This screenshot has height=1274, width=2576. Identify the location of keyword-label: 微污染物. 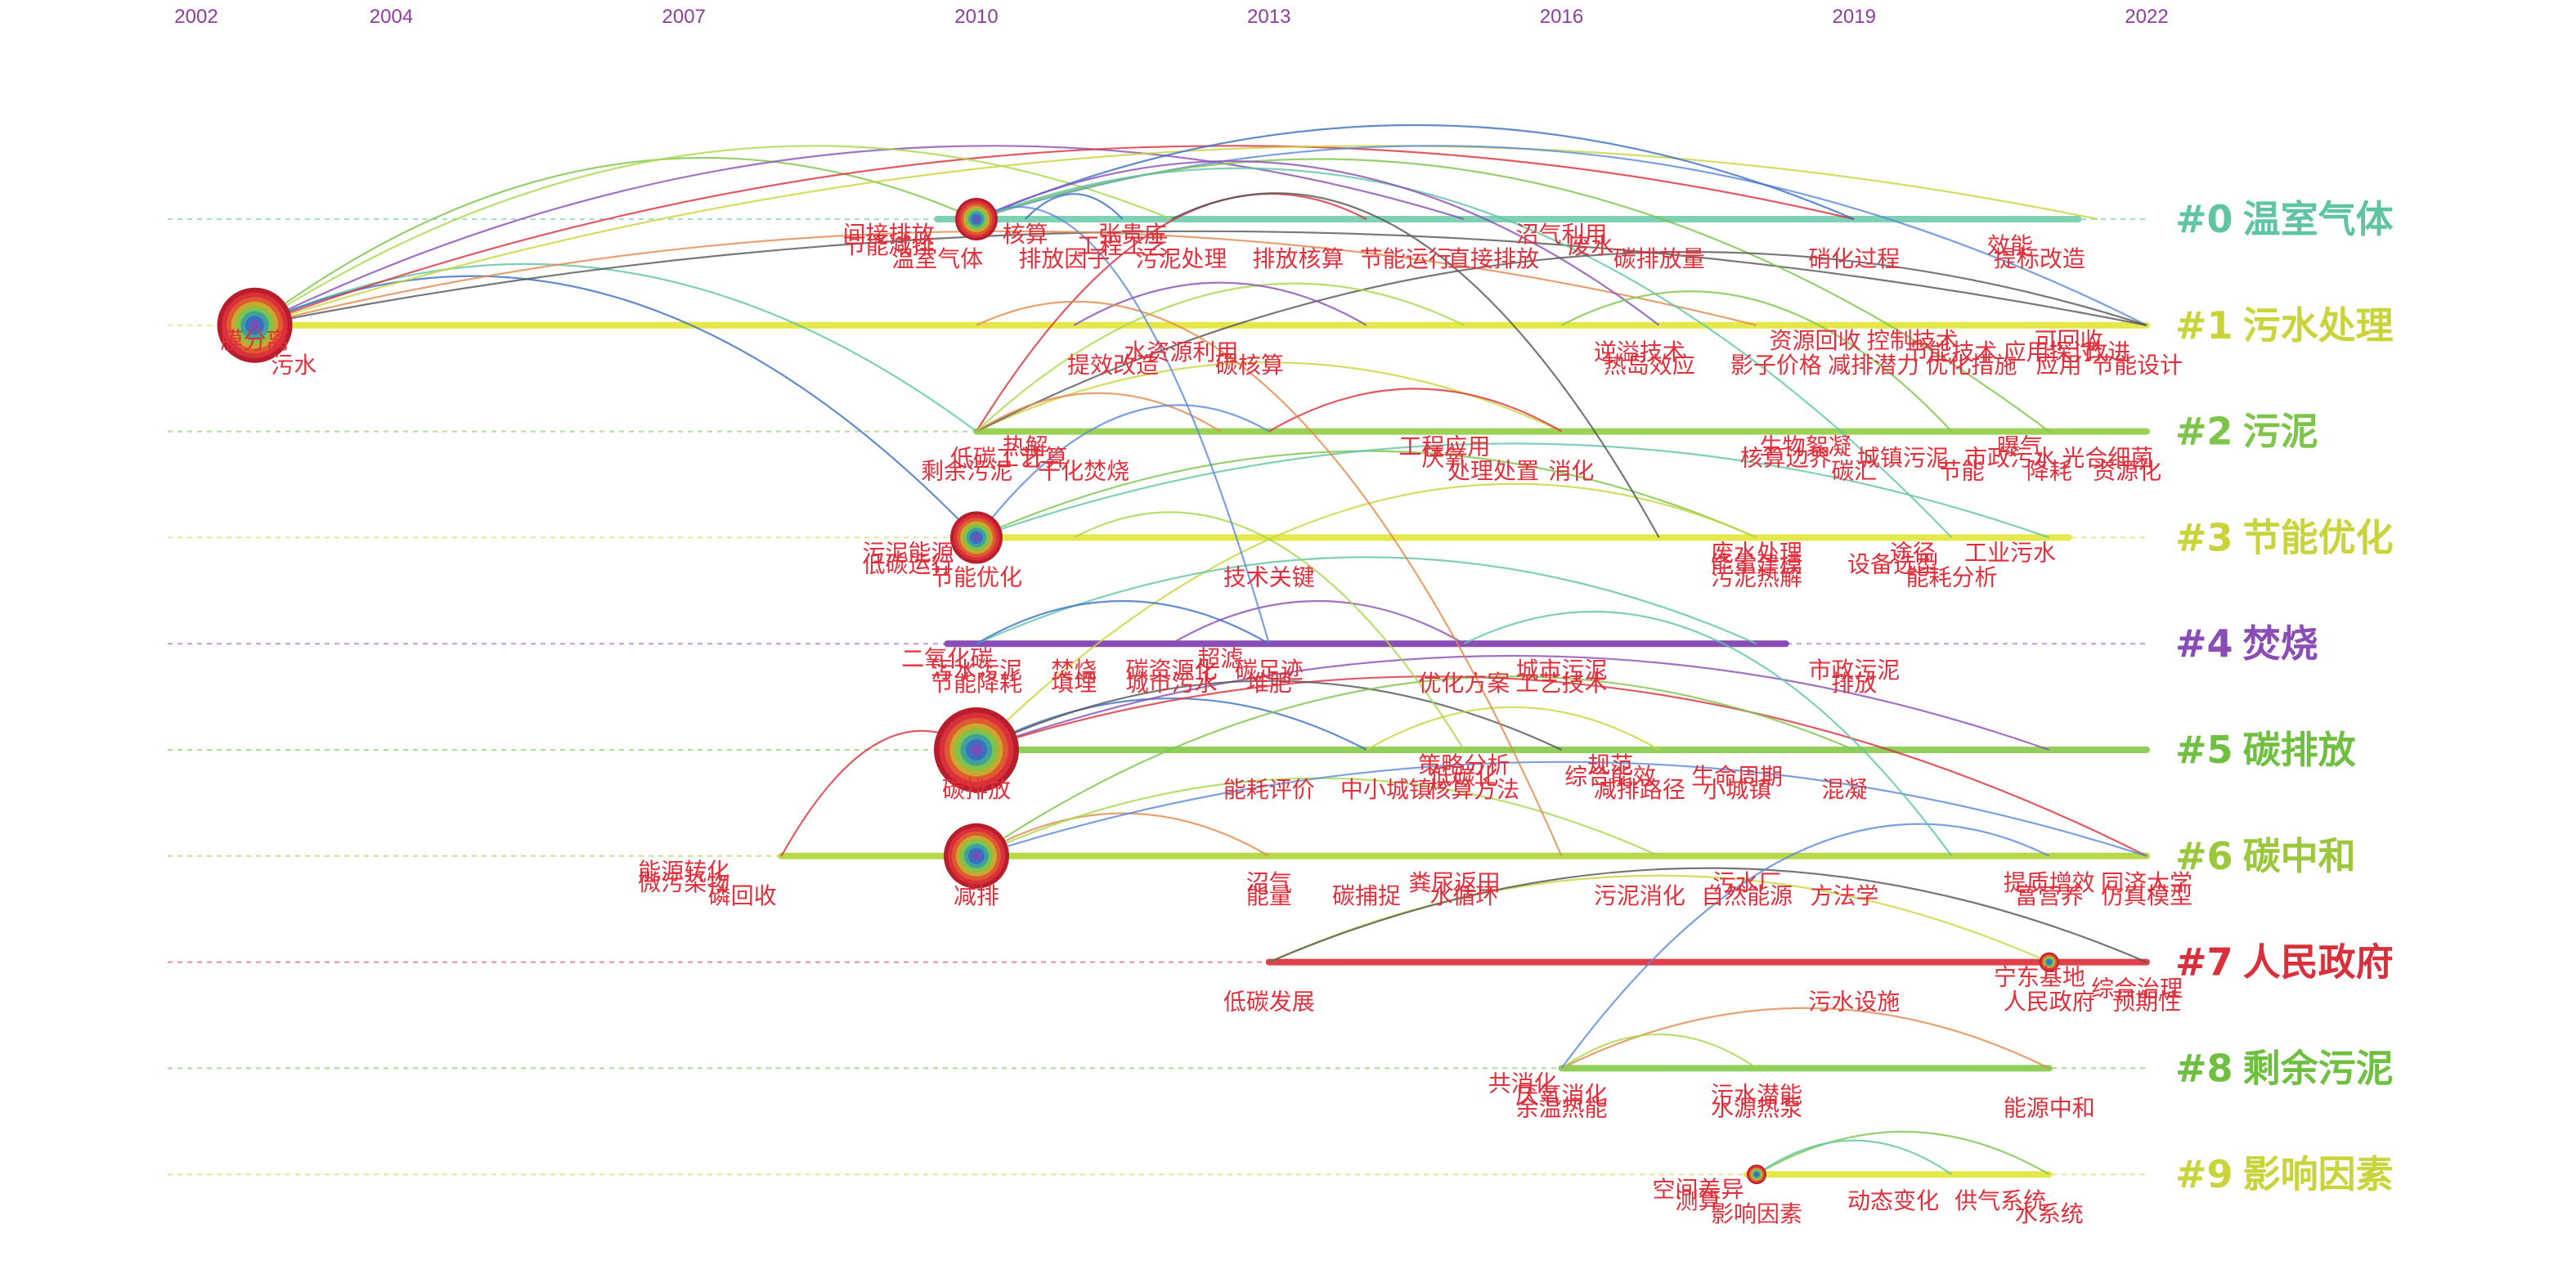
(683, 882).